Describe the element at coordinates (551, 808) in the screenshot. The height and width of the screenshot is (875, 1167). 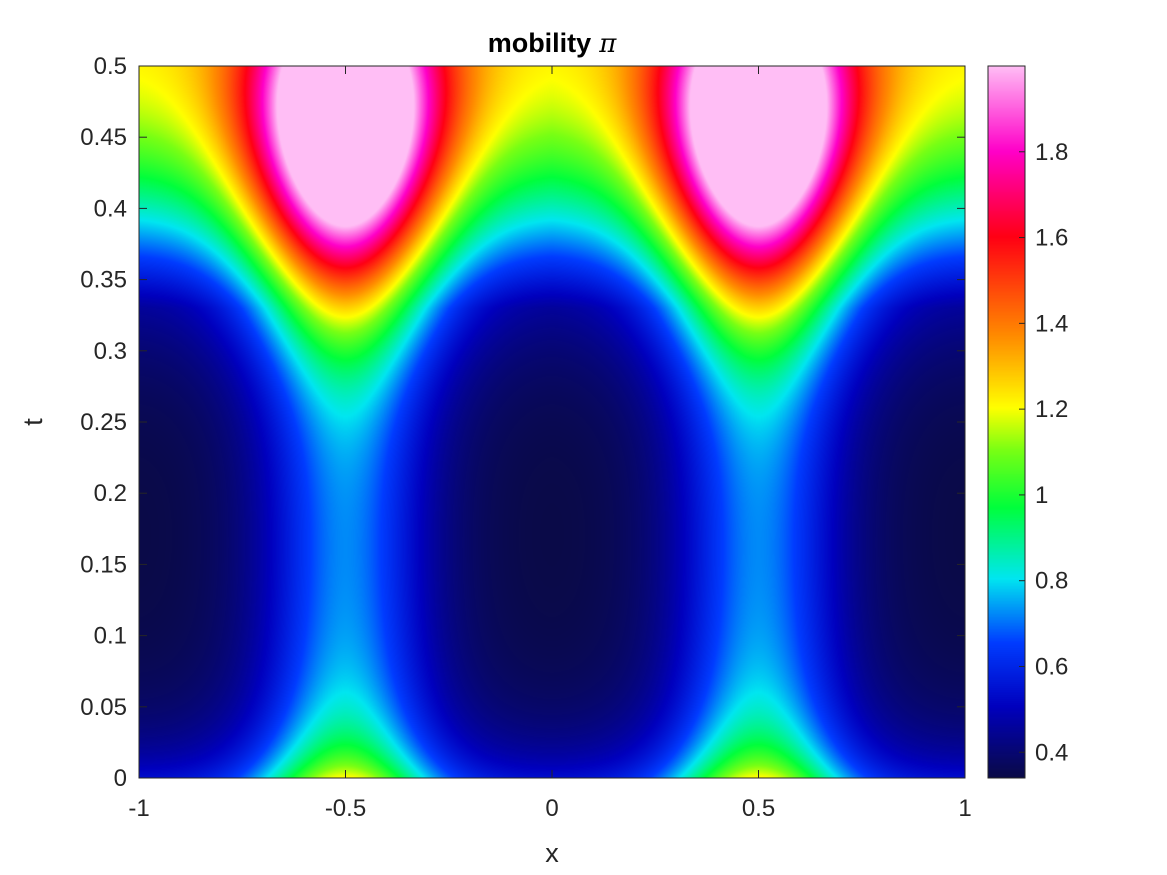
I see `x-tick-label: 0` at that location.